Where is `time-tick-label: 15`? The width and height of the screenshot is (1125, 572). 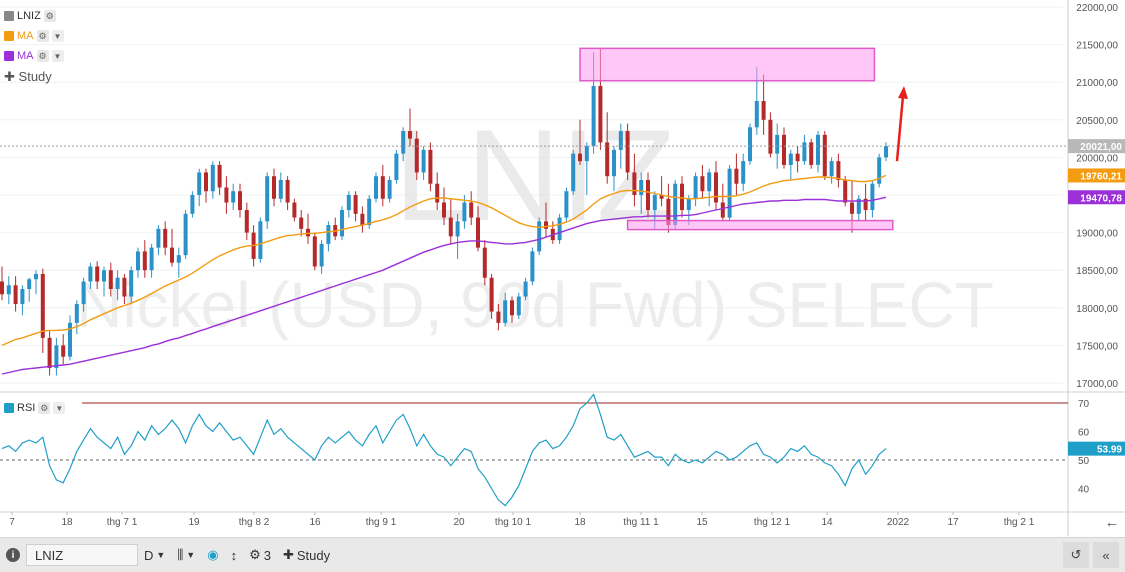
time-tick-label: 15 is located at coordinates (702, 522).